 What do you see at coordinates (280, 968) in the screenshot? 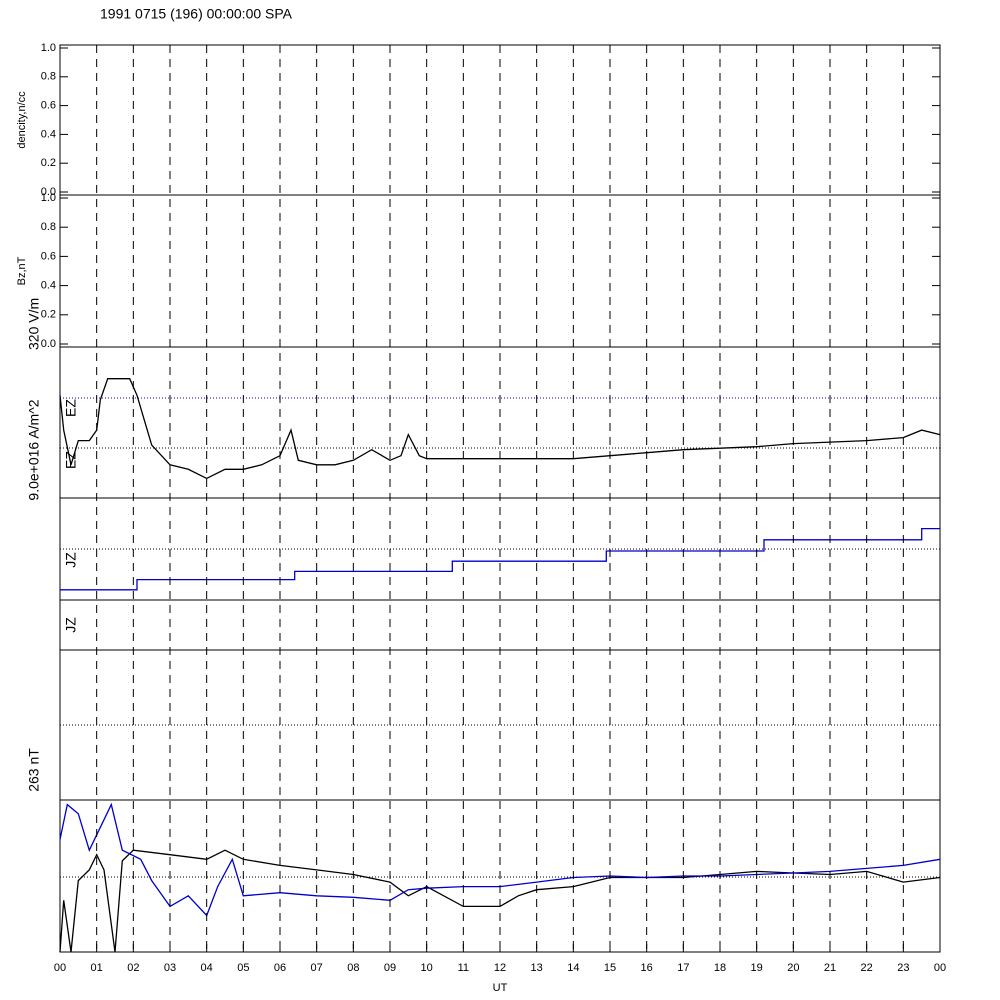
I see `x-tick-label: 06` at bounding box center [280, 968].